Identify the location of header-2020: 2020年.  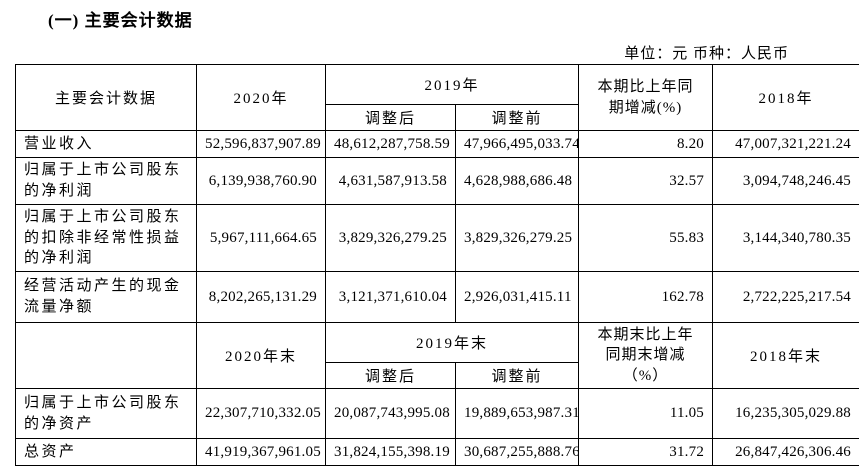
(261, 97).